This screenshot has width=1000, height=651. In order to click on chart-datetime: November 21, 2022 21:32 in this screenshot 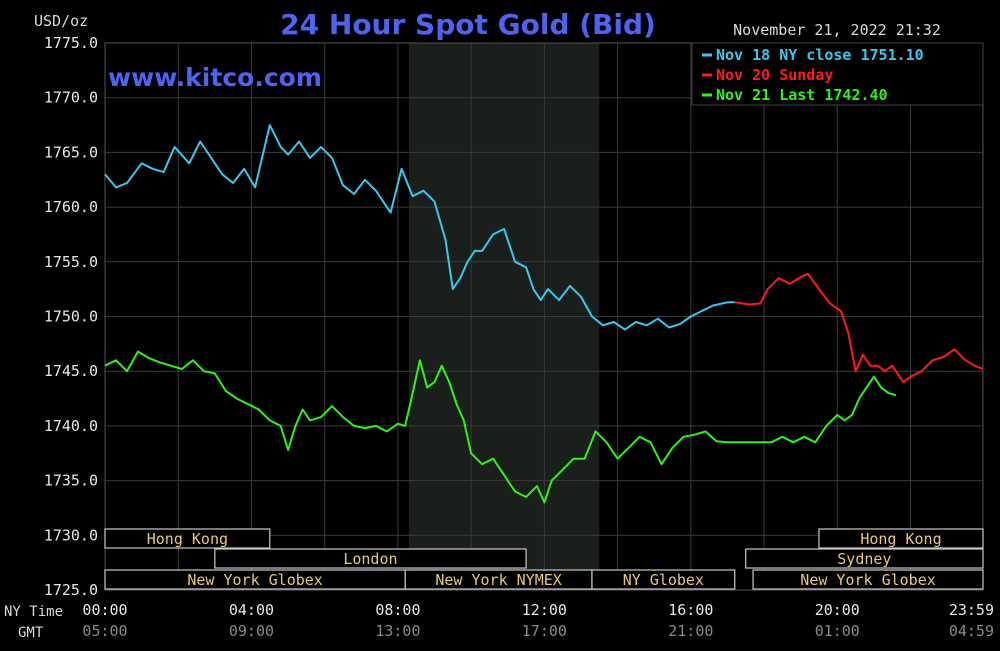, I will do `click(837, 30)`.